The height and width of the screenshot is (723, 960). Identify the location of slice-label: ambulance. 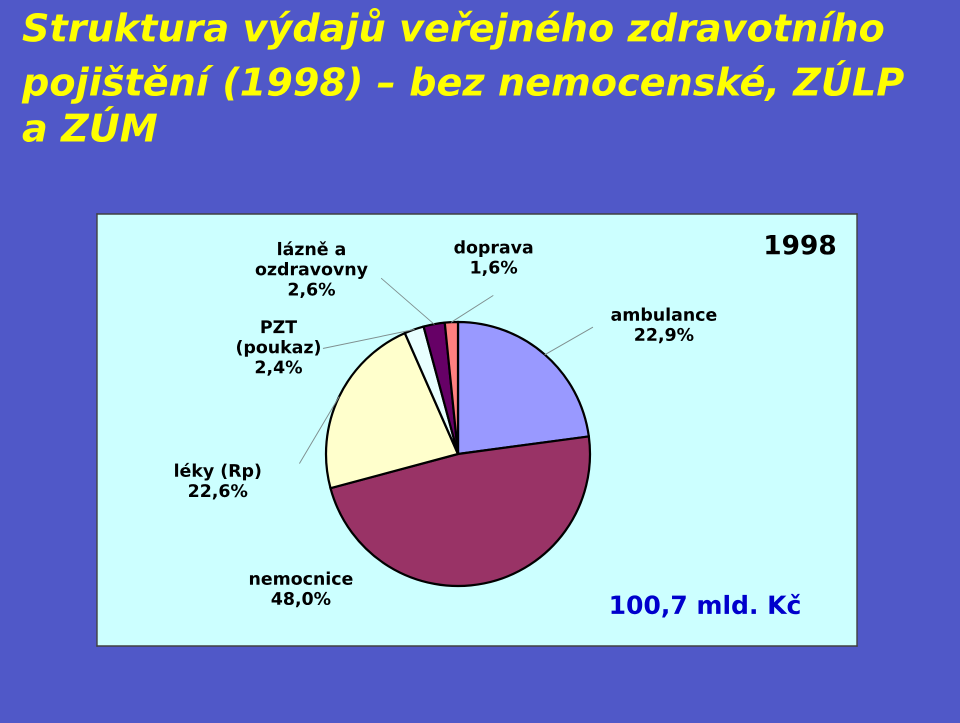
(663, 314).